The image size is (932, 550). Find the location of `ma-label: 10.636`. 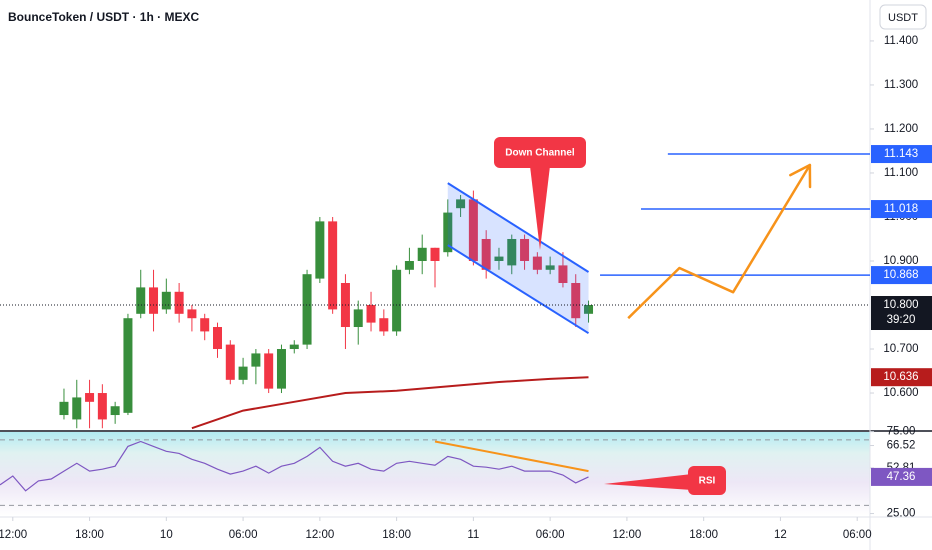

ma-label: 10.636 is located at coordinates (900, 377).